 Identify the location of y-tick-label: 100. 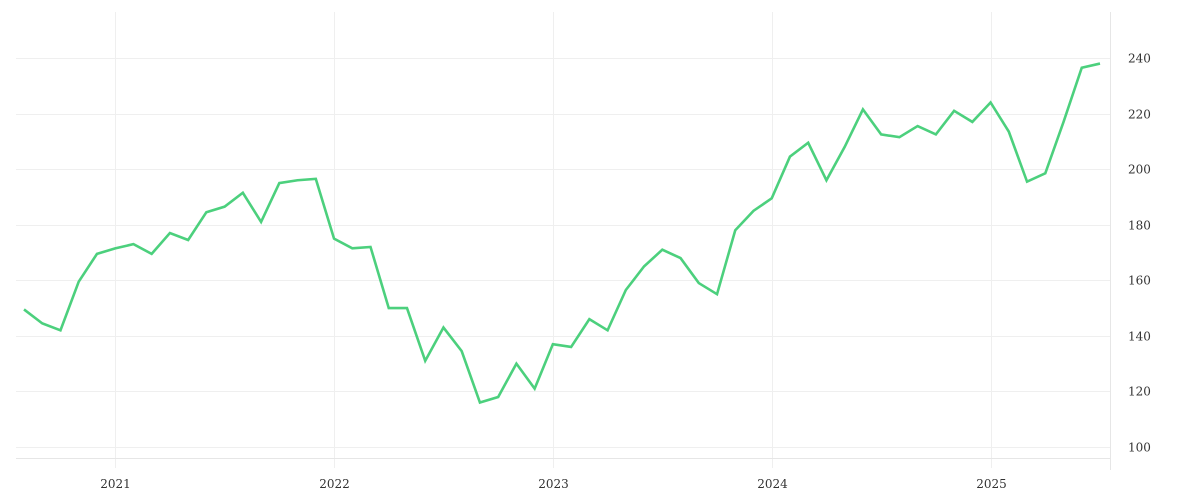
(1139, 448).